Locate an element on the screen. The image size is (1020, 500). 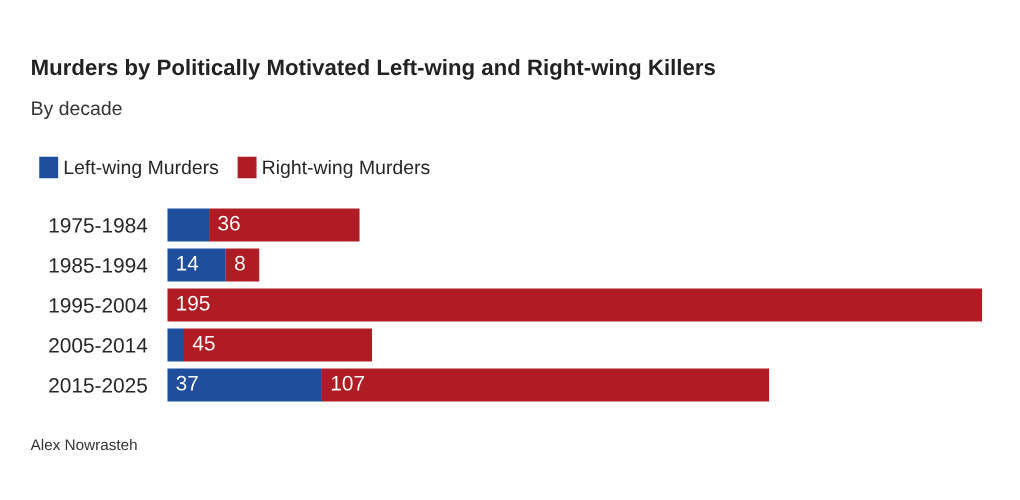
y-tick-label: 2005-2014 is located at coordinates (98, 345).